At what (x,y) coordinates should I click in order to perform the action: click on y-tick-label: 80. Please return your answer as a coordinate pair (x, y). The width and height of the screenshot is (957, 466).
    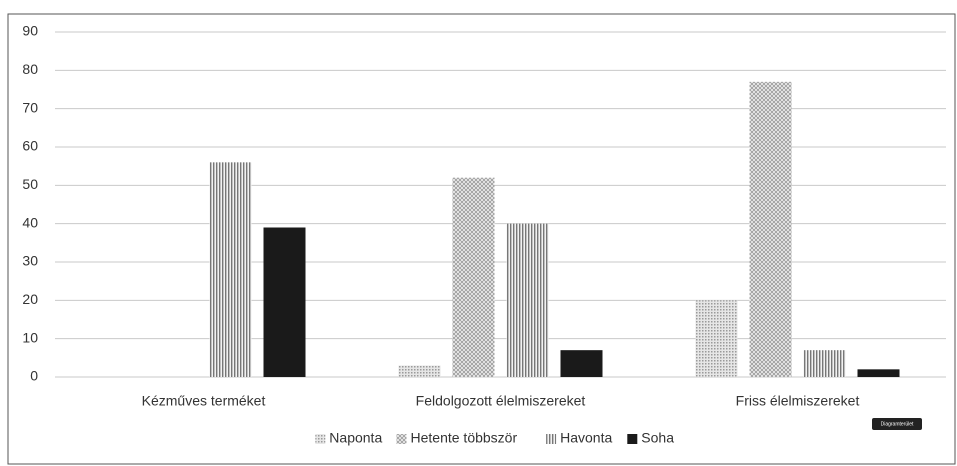
    Looking at the image, I should click on (30, 69).